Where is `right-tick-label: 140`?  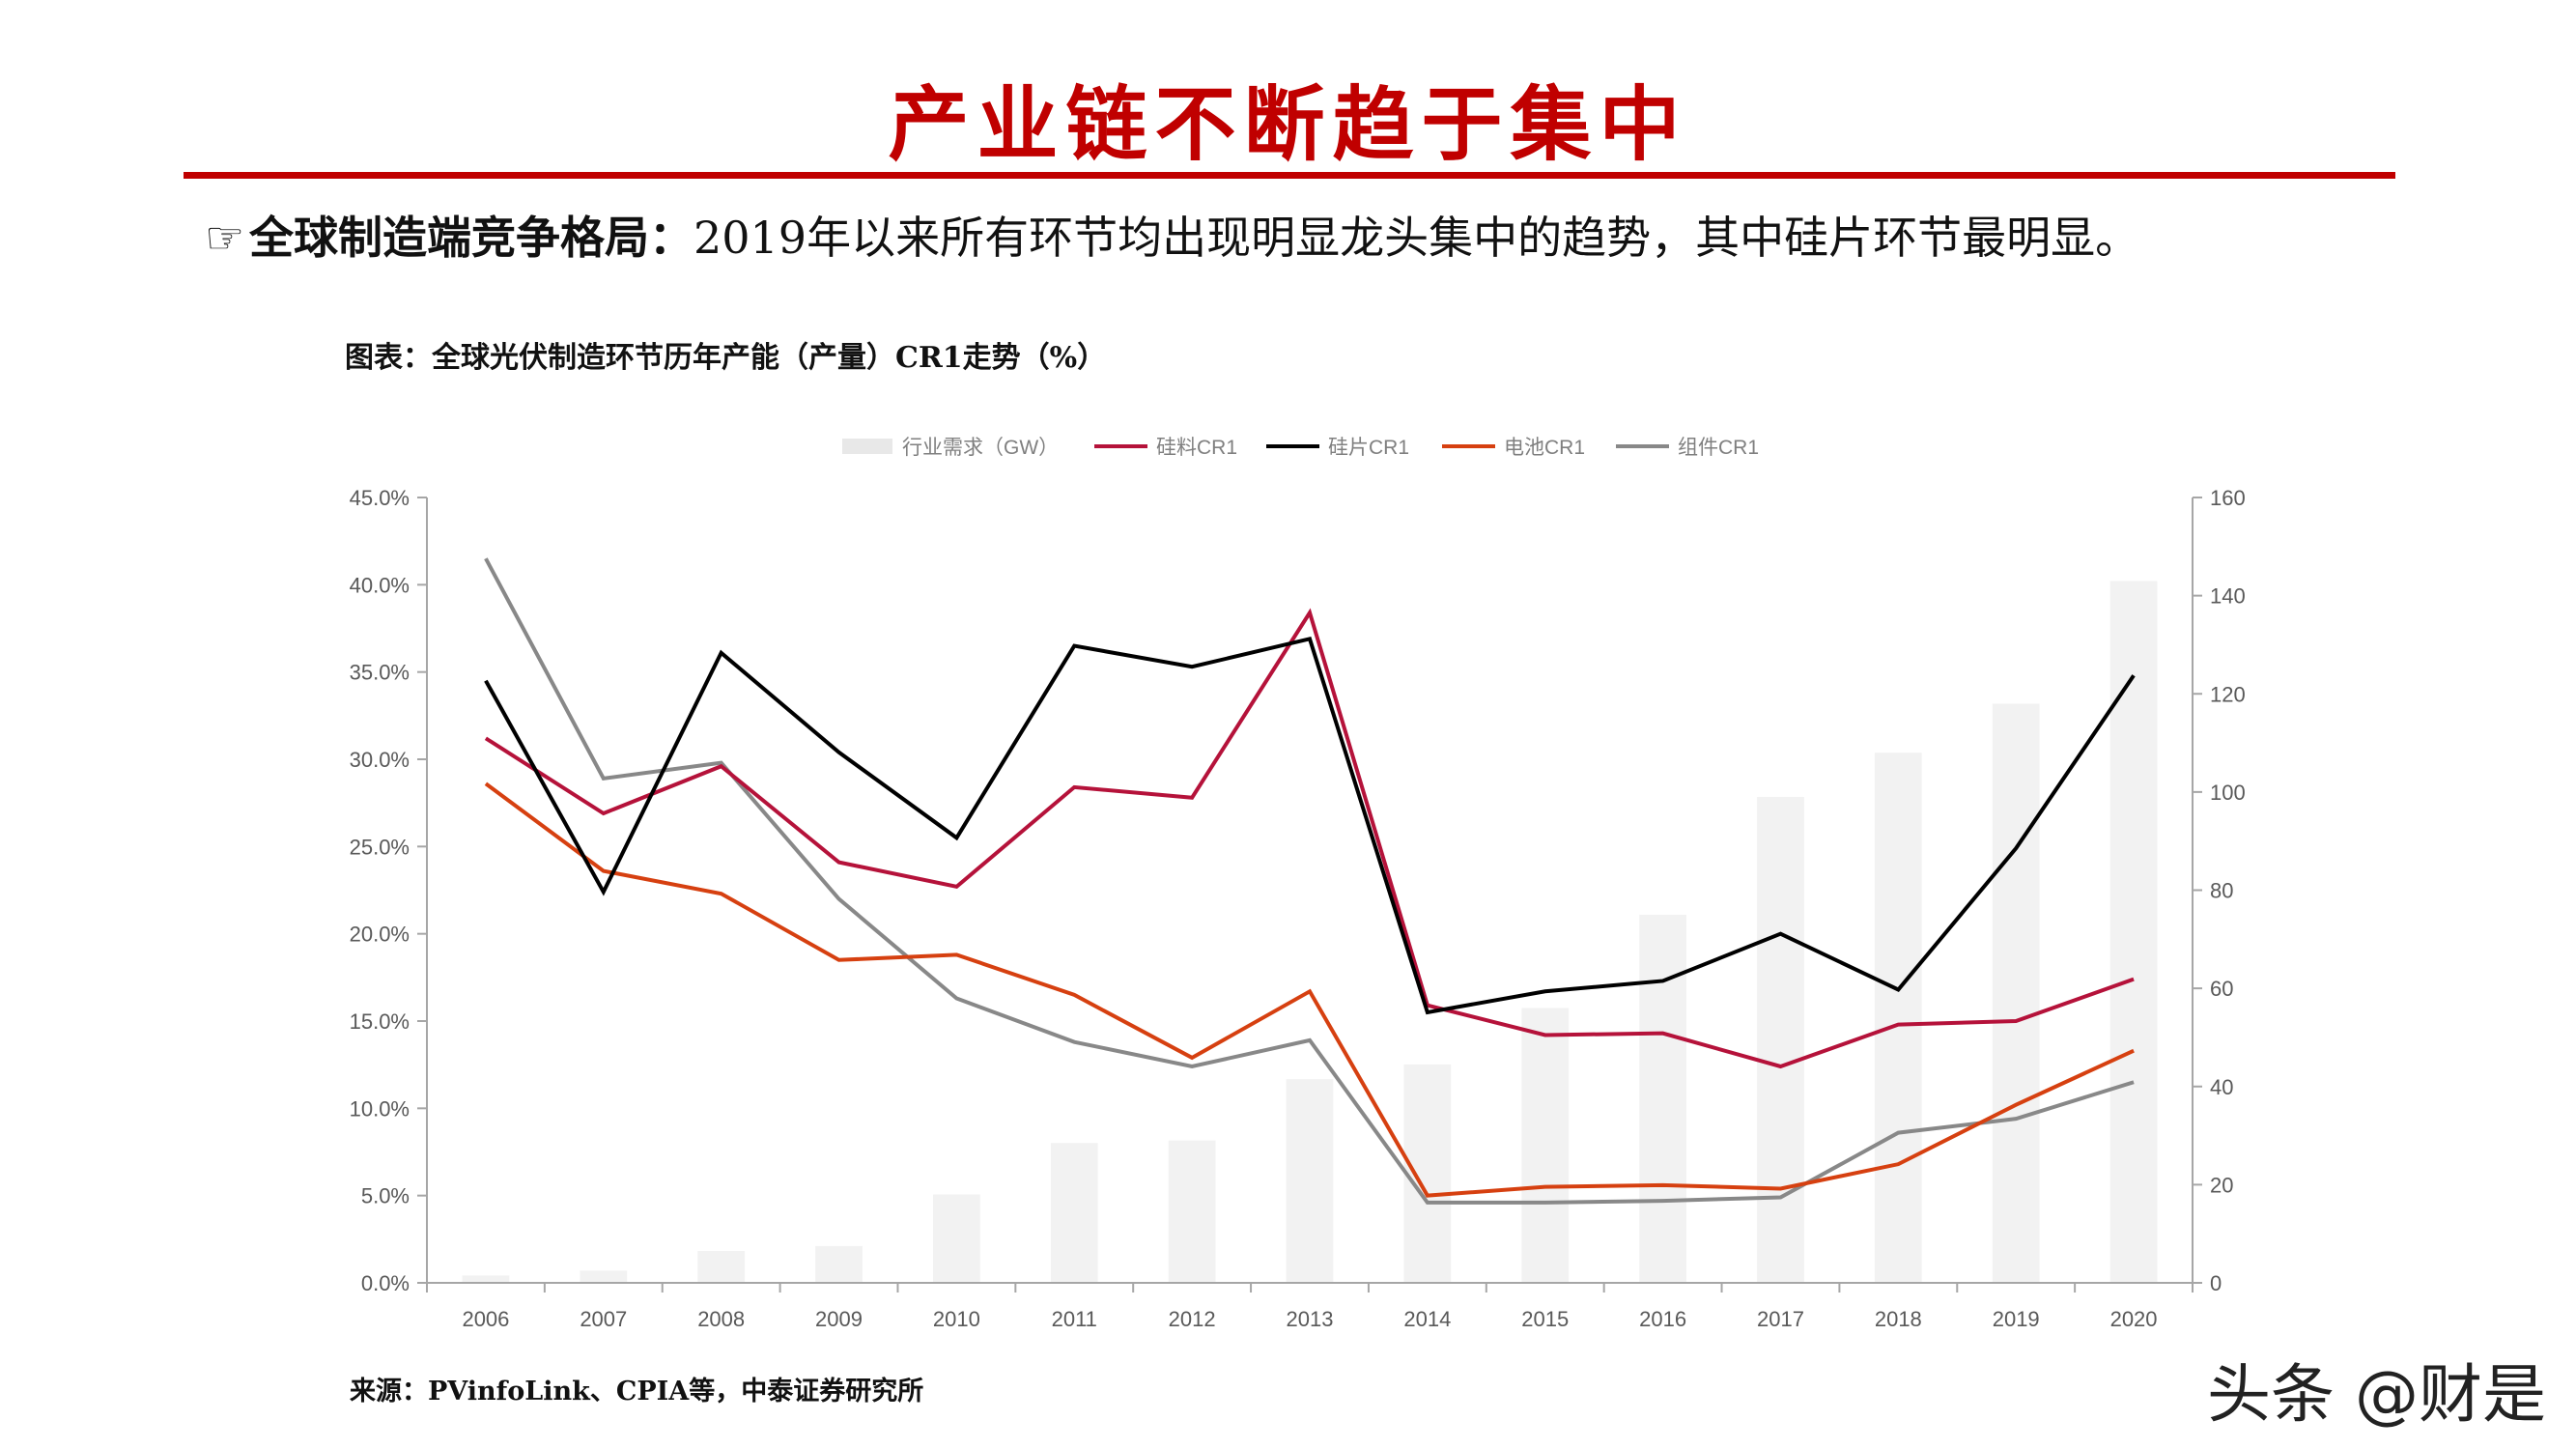 right-tick-label: 140 is located at coordinates (2228, 596).